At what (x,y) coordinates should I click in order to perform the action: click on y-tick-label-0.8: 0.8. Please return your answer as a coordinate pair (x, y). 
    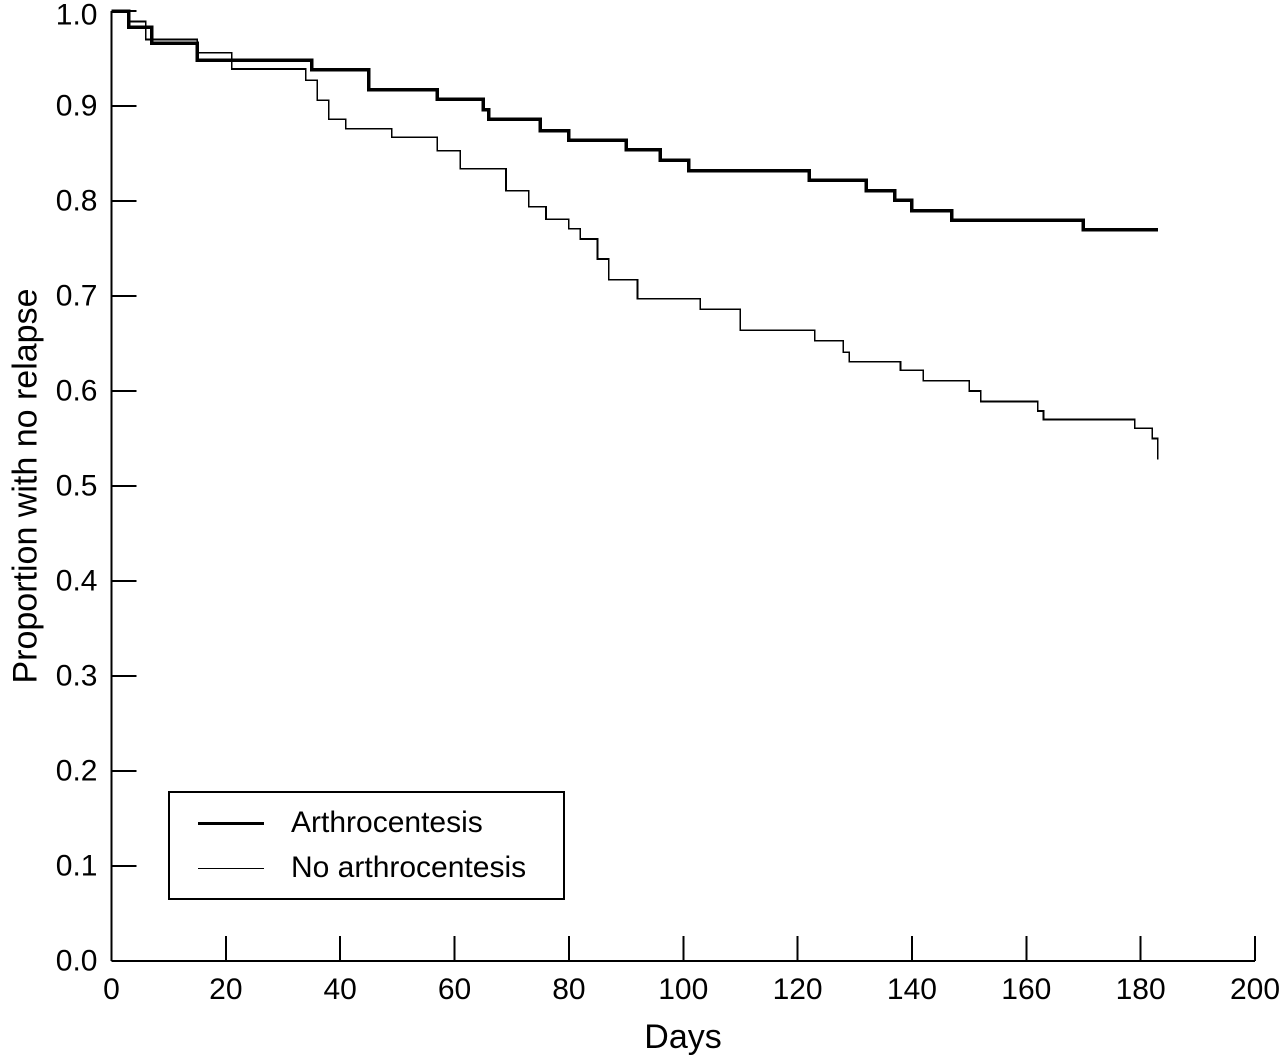
    Looking at the image, I should click on (77, 201).